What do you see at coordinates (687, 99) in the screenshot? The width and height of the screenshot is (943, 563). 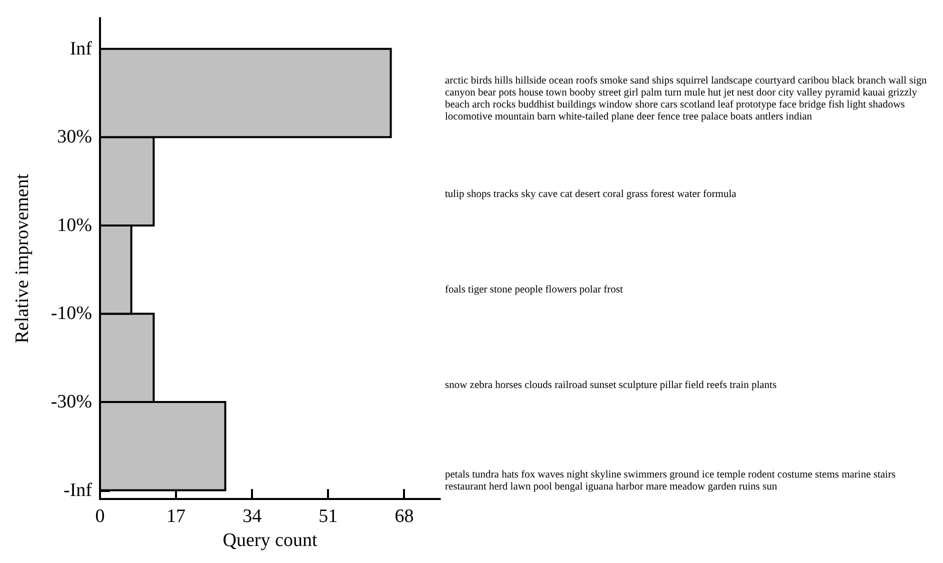 I see `text: arctic birds hills hillside ocean roofs smoke sand ships squirrel landscape courtyard caribou black branch wall sign canyon bear pots house town booby street girl palm turn mule hut jet nest door city valley pyramid kauai grizzly beach arch rocks buddhist buildings window shore cars scotland leaf prototype face bridge fish light shadows locomotive mountain barn white-tailed plane deer fence tree palace boats antlers indian` at bounding box center [687, 99].